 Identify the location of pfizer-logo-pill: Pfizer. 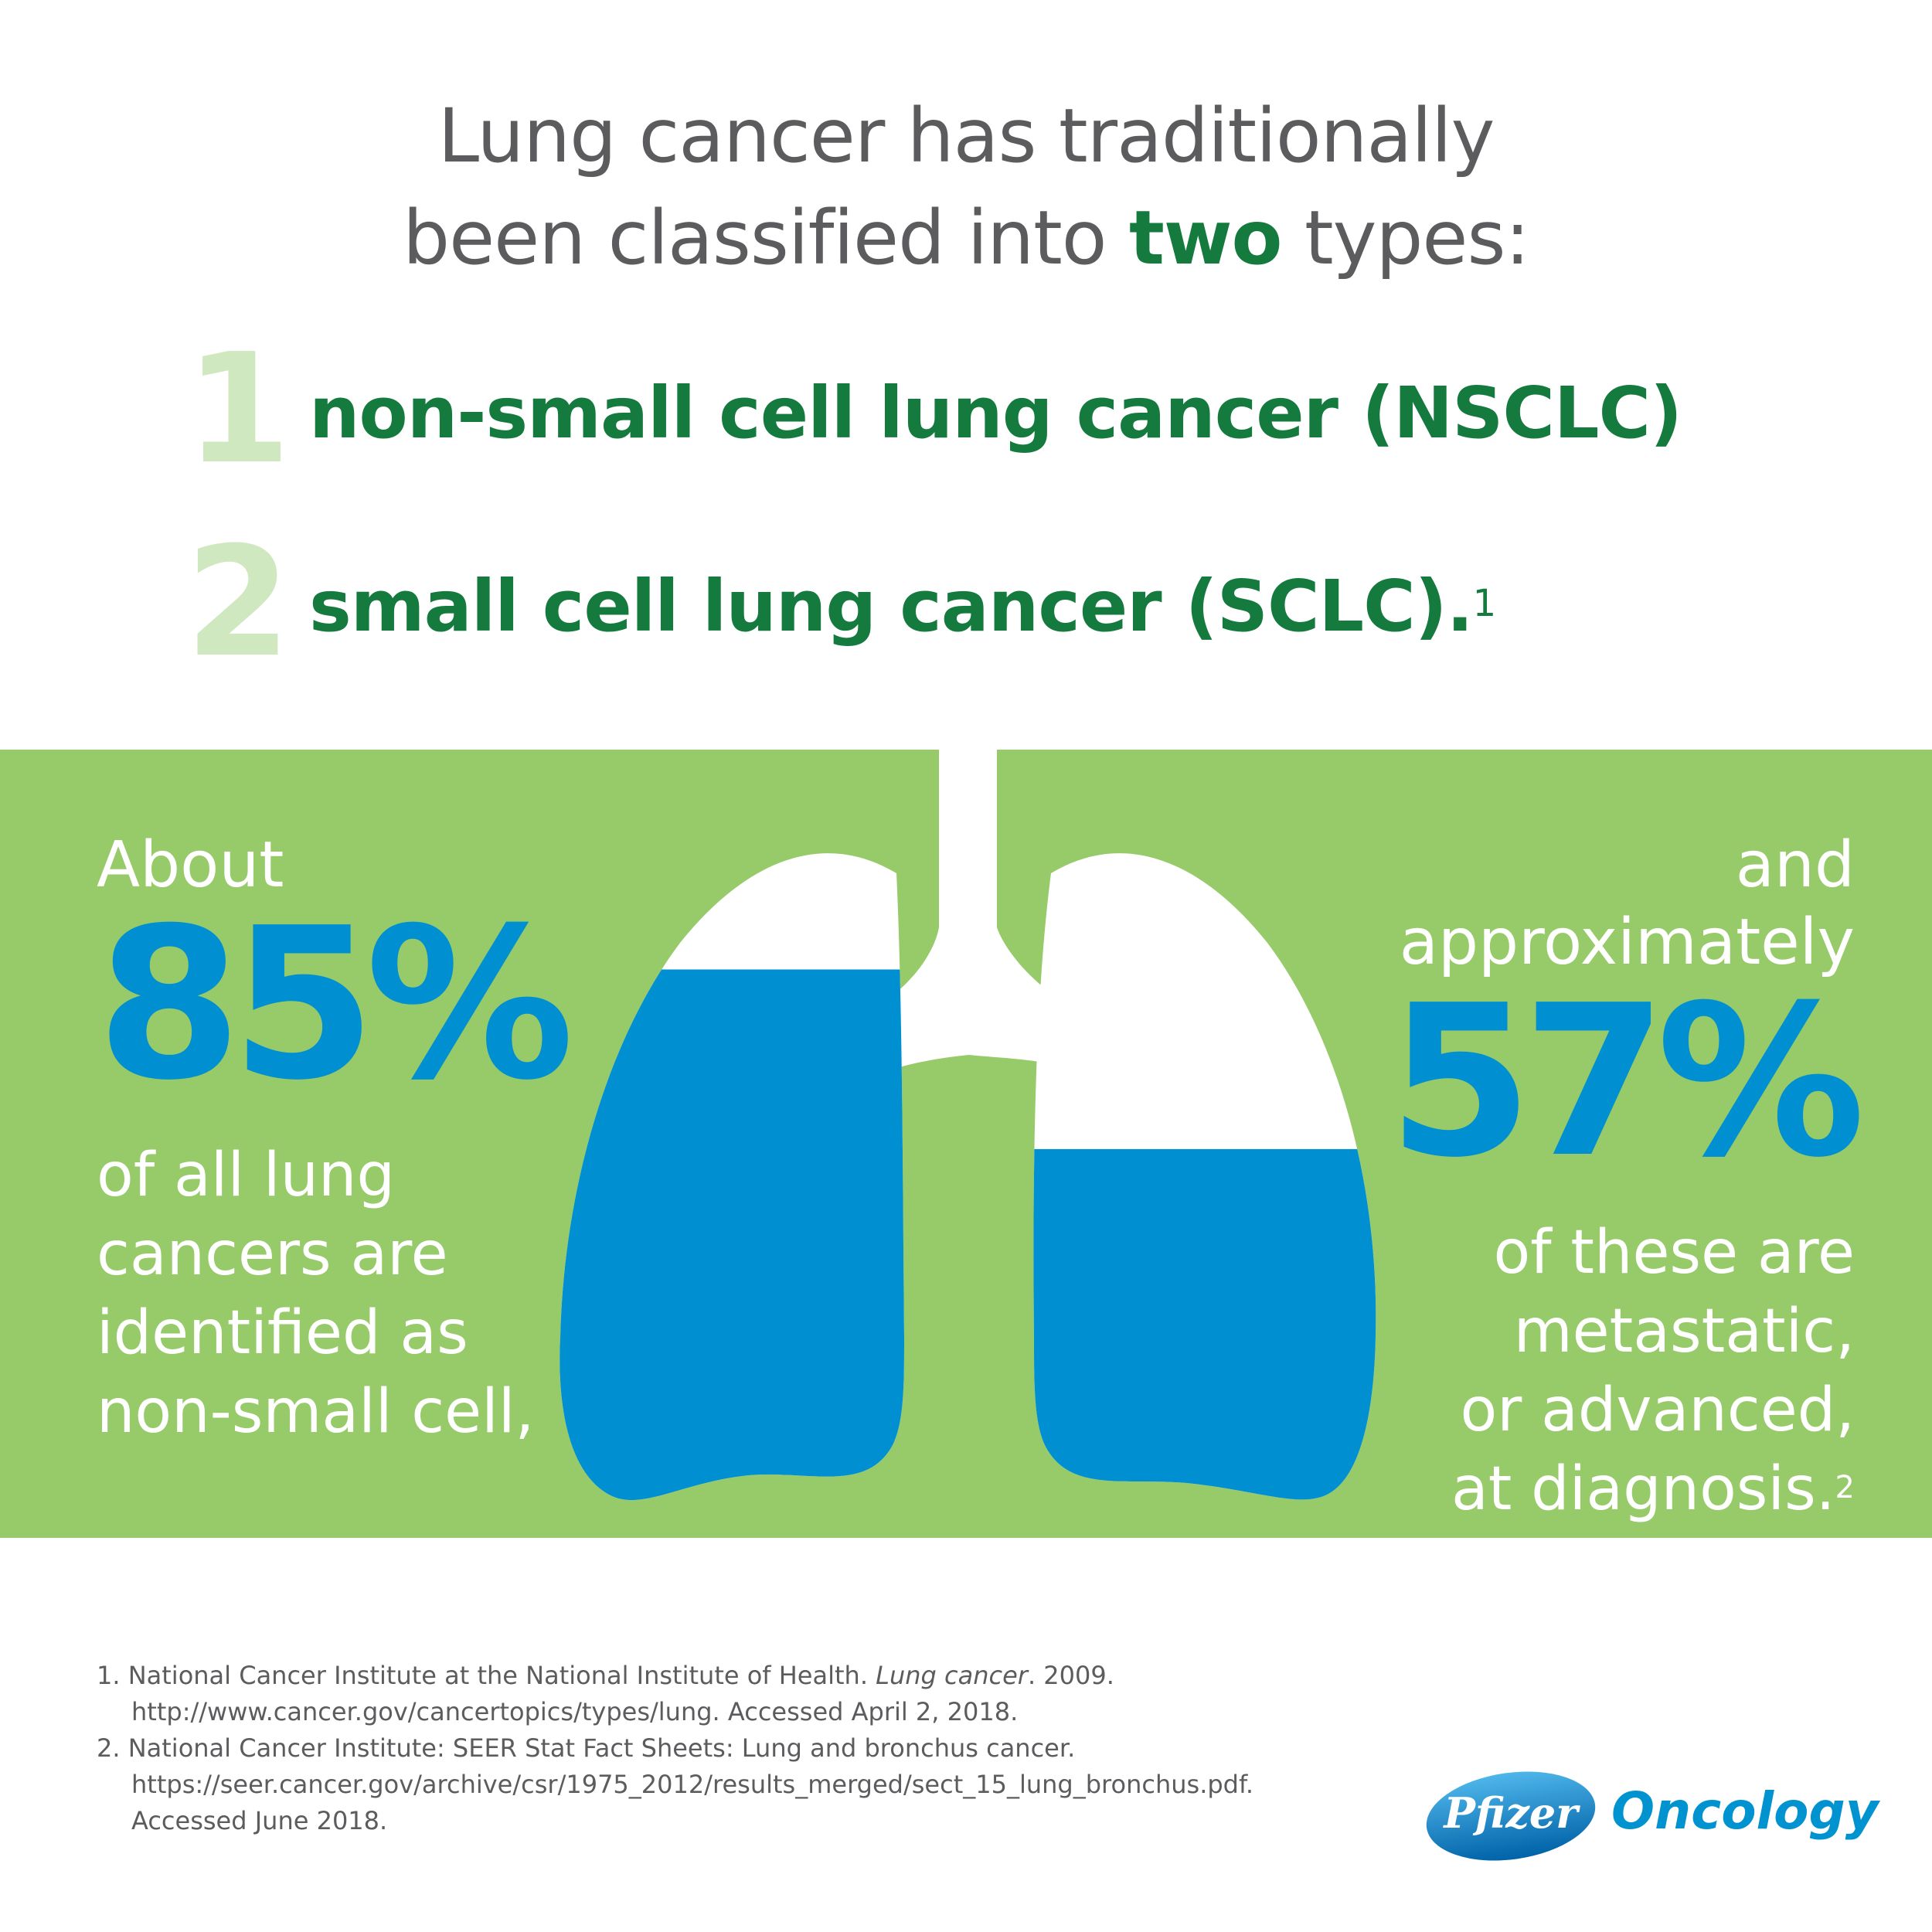
(1511, 1816).